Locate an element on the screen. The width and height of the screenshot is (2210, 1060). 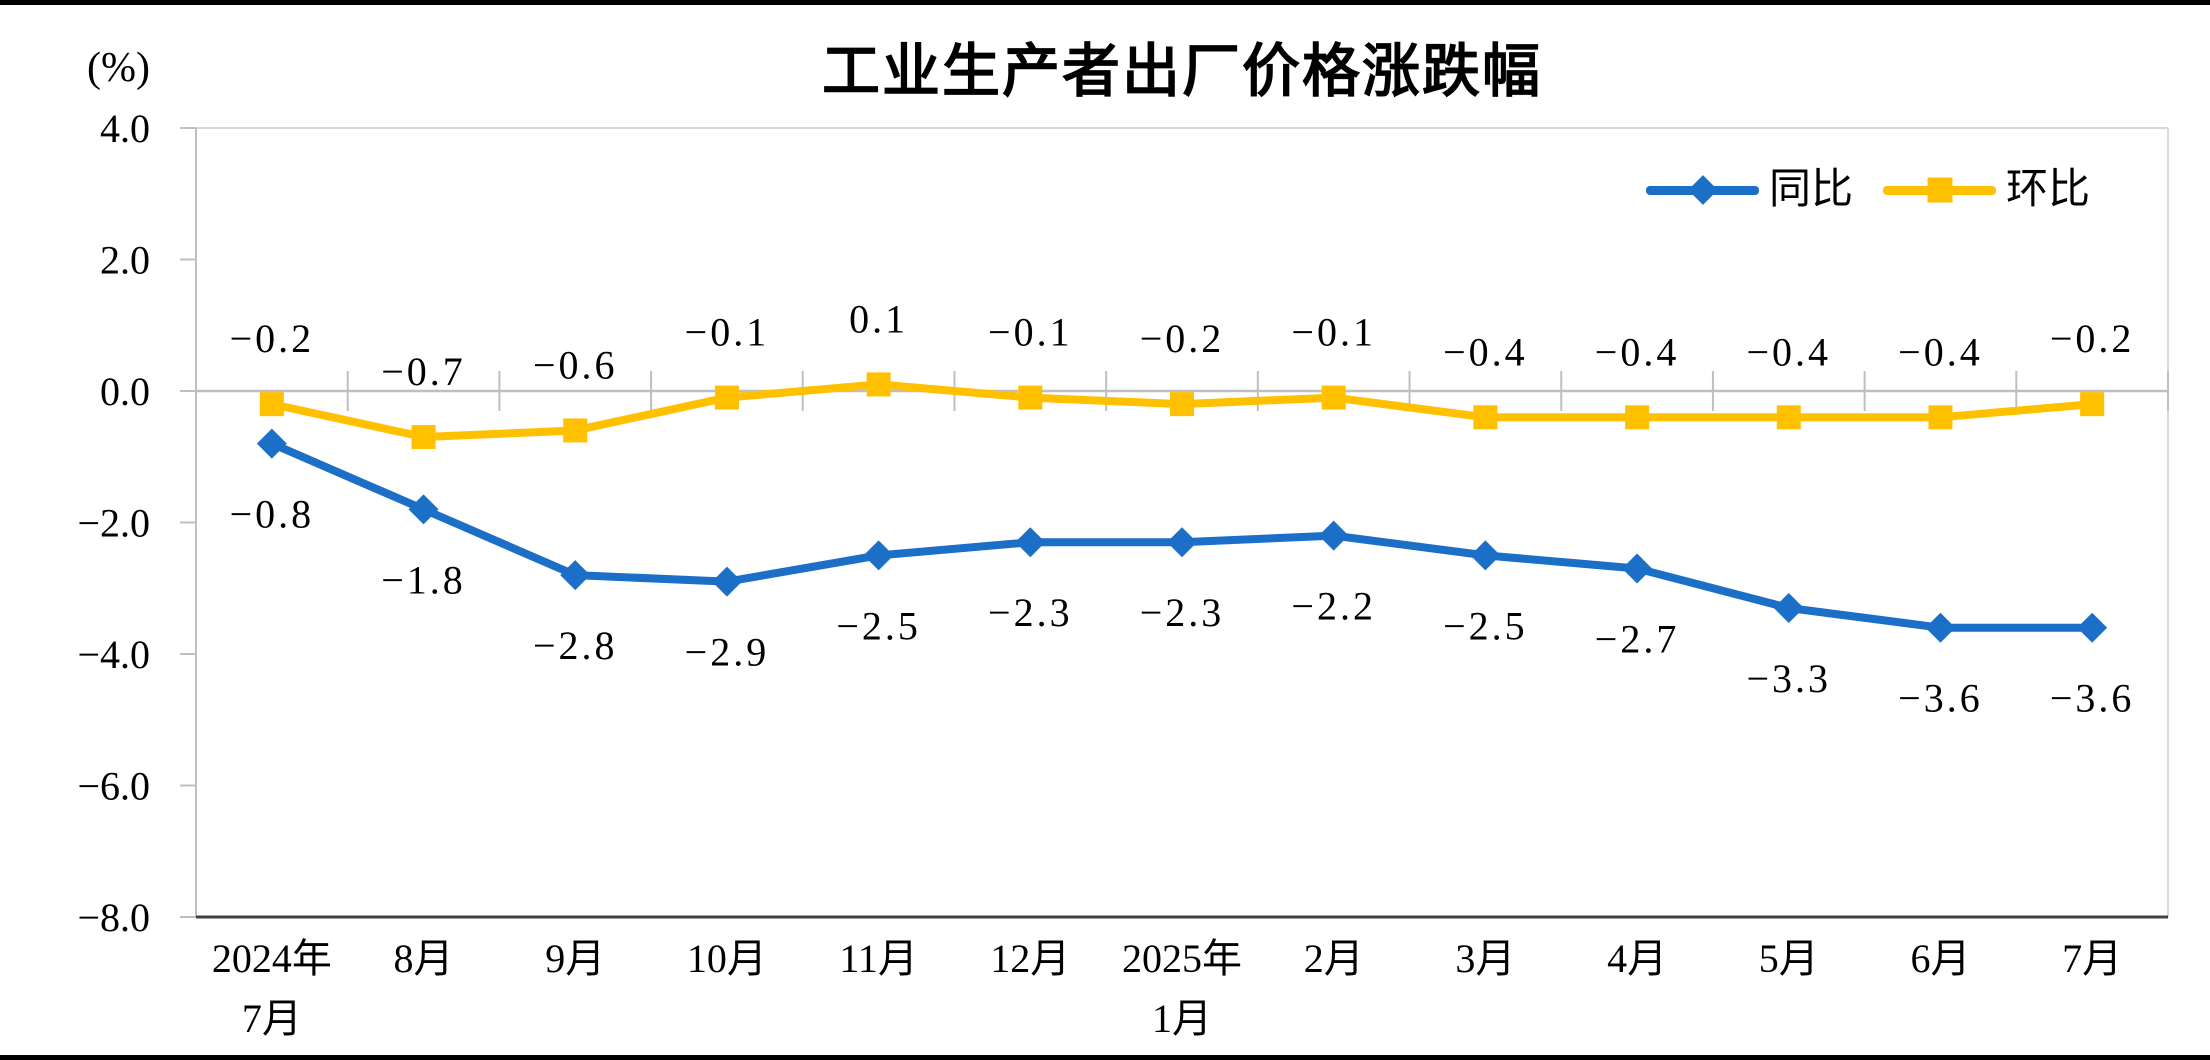
mom-line-sample is located at coordinates (1940, 190).